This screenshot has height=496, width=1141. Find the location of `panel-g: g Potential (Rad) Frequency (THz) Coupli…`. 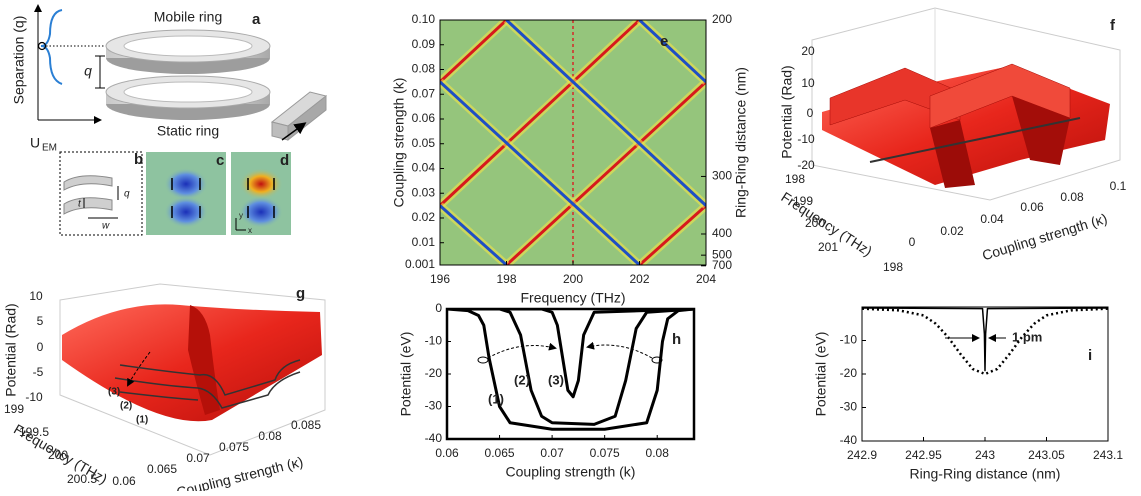

panel-g: g Potential (Rad) Frequency (THz) Coupli… is located at coordinates (164, 389).